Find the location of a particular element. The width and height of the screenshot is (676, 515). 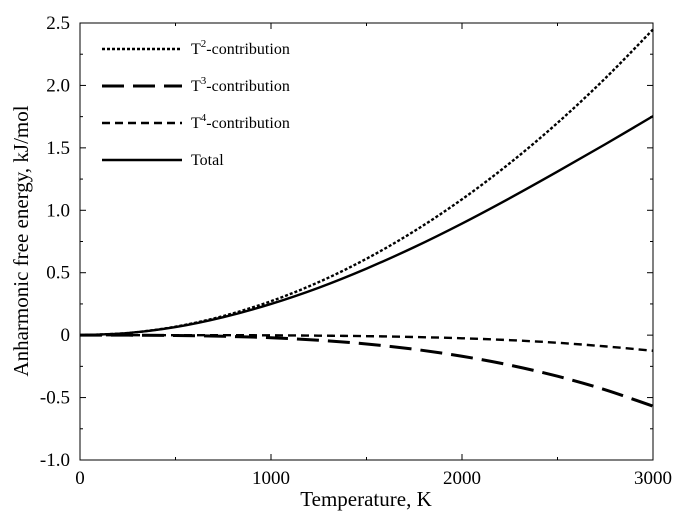

y-tick-label: 0.5 is located at coordinates (58, 273).